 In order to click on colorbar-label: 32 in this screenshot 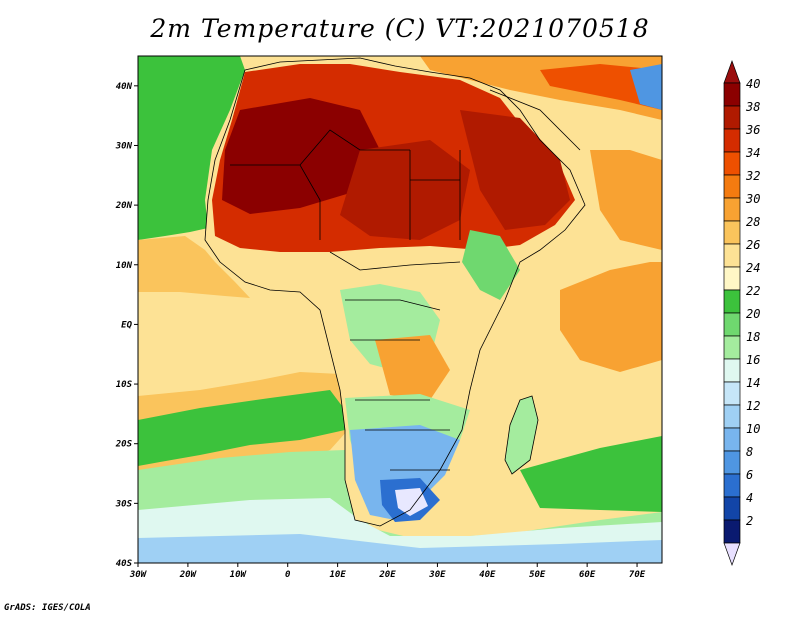, I will do `click(752, 176)`.